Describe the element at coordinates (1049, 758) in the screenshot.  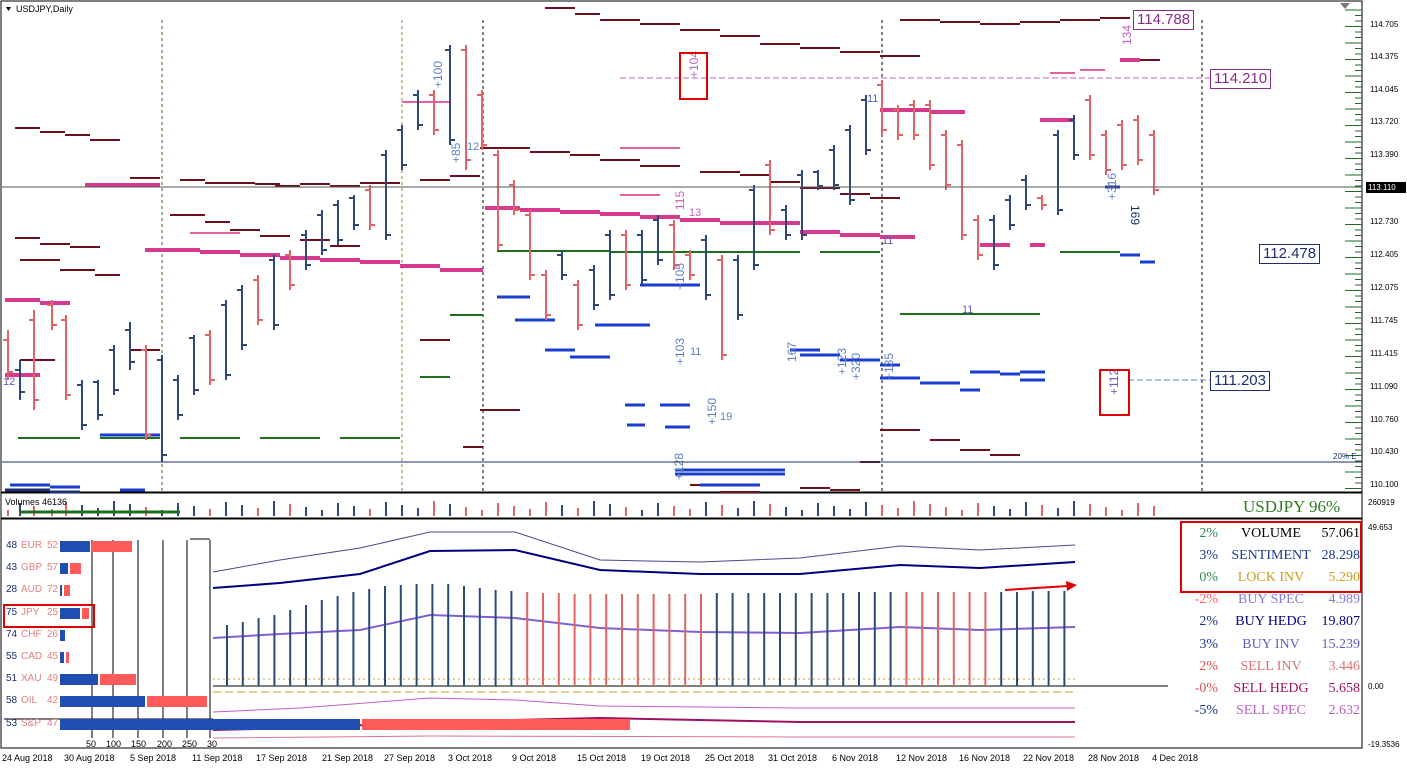
I see `date-label: 22 Nov 2018` at that location.